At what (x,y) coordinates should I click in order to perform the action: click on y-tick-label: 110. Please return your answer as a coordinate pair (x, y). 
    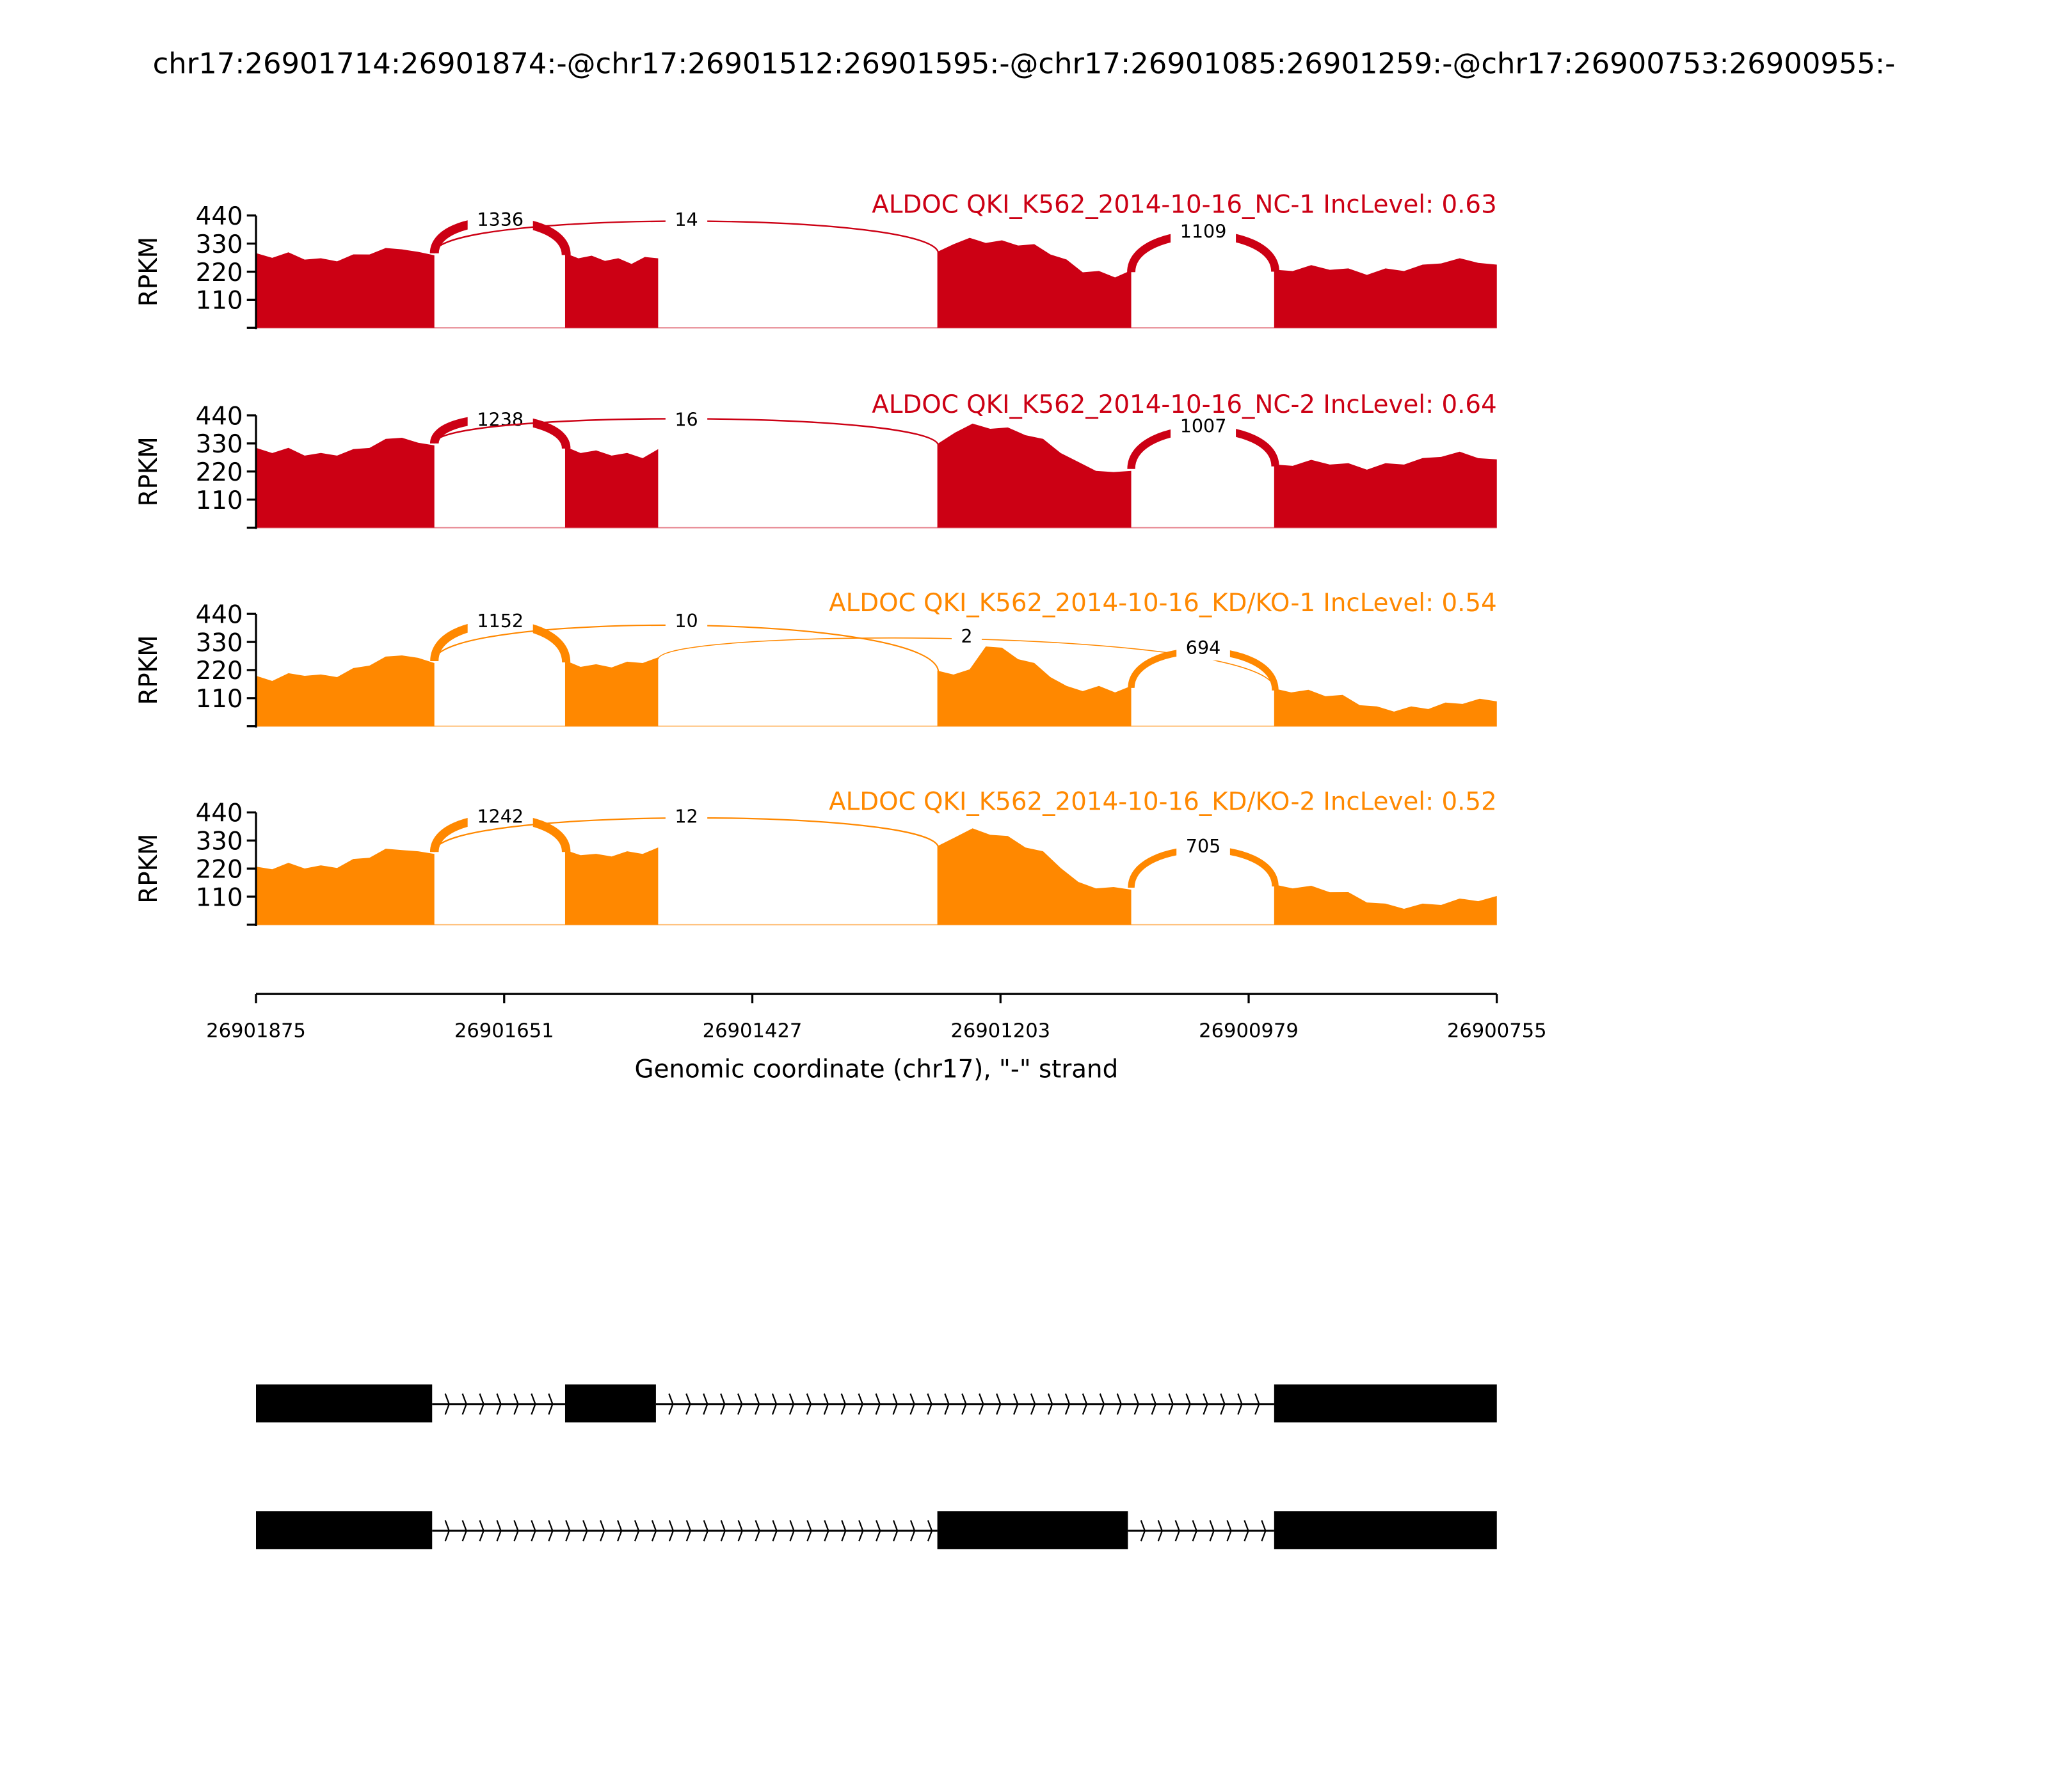
    Looking at the image, I should click on (219, 301).